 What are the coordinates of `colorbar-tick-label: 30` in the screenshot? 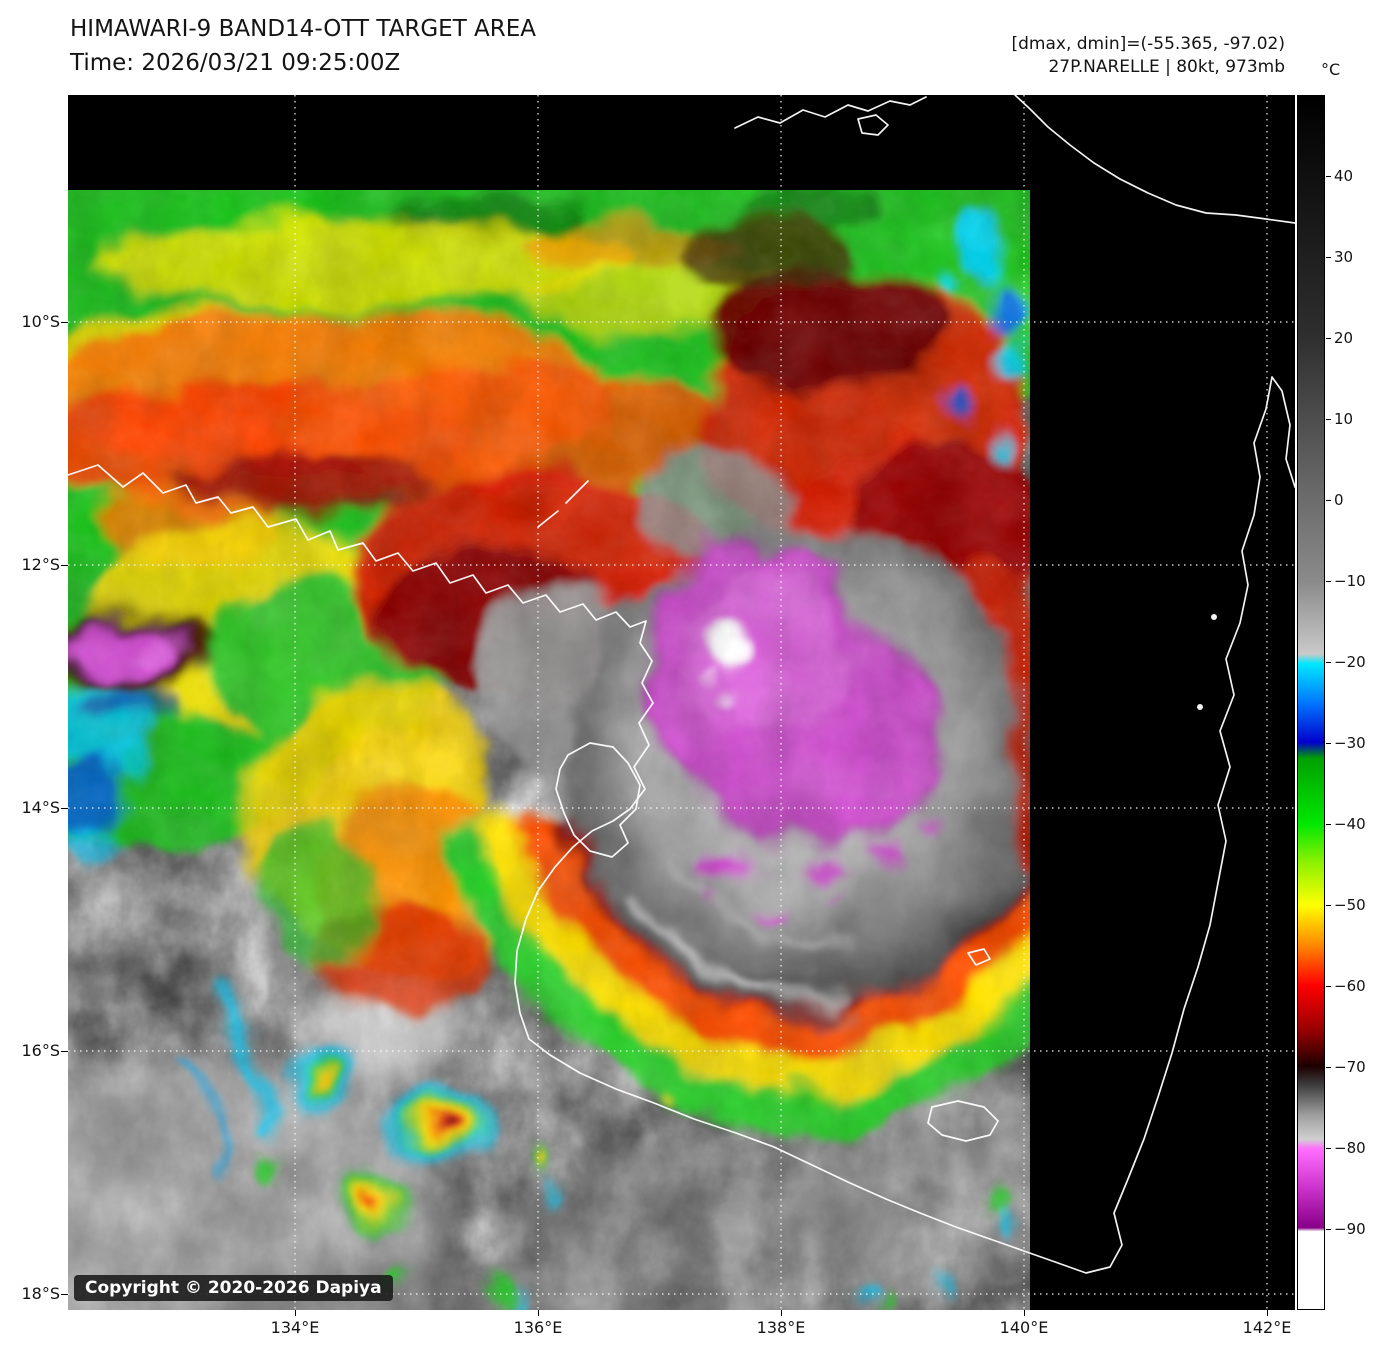 It's located at (1344, 257).